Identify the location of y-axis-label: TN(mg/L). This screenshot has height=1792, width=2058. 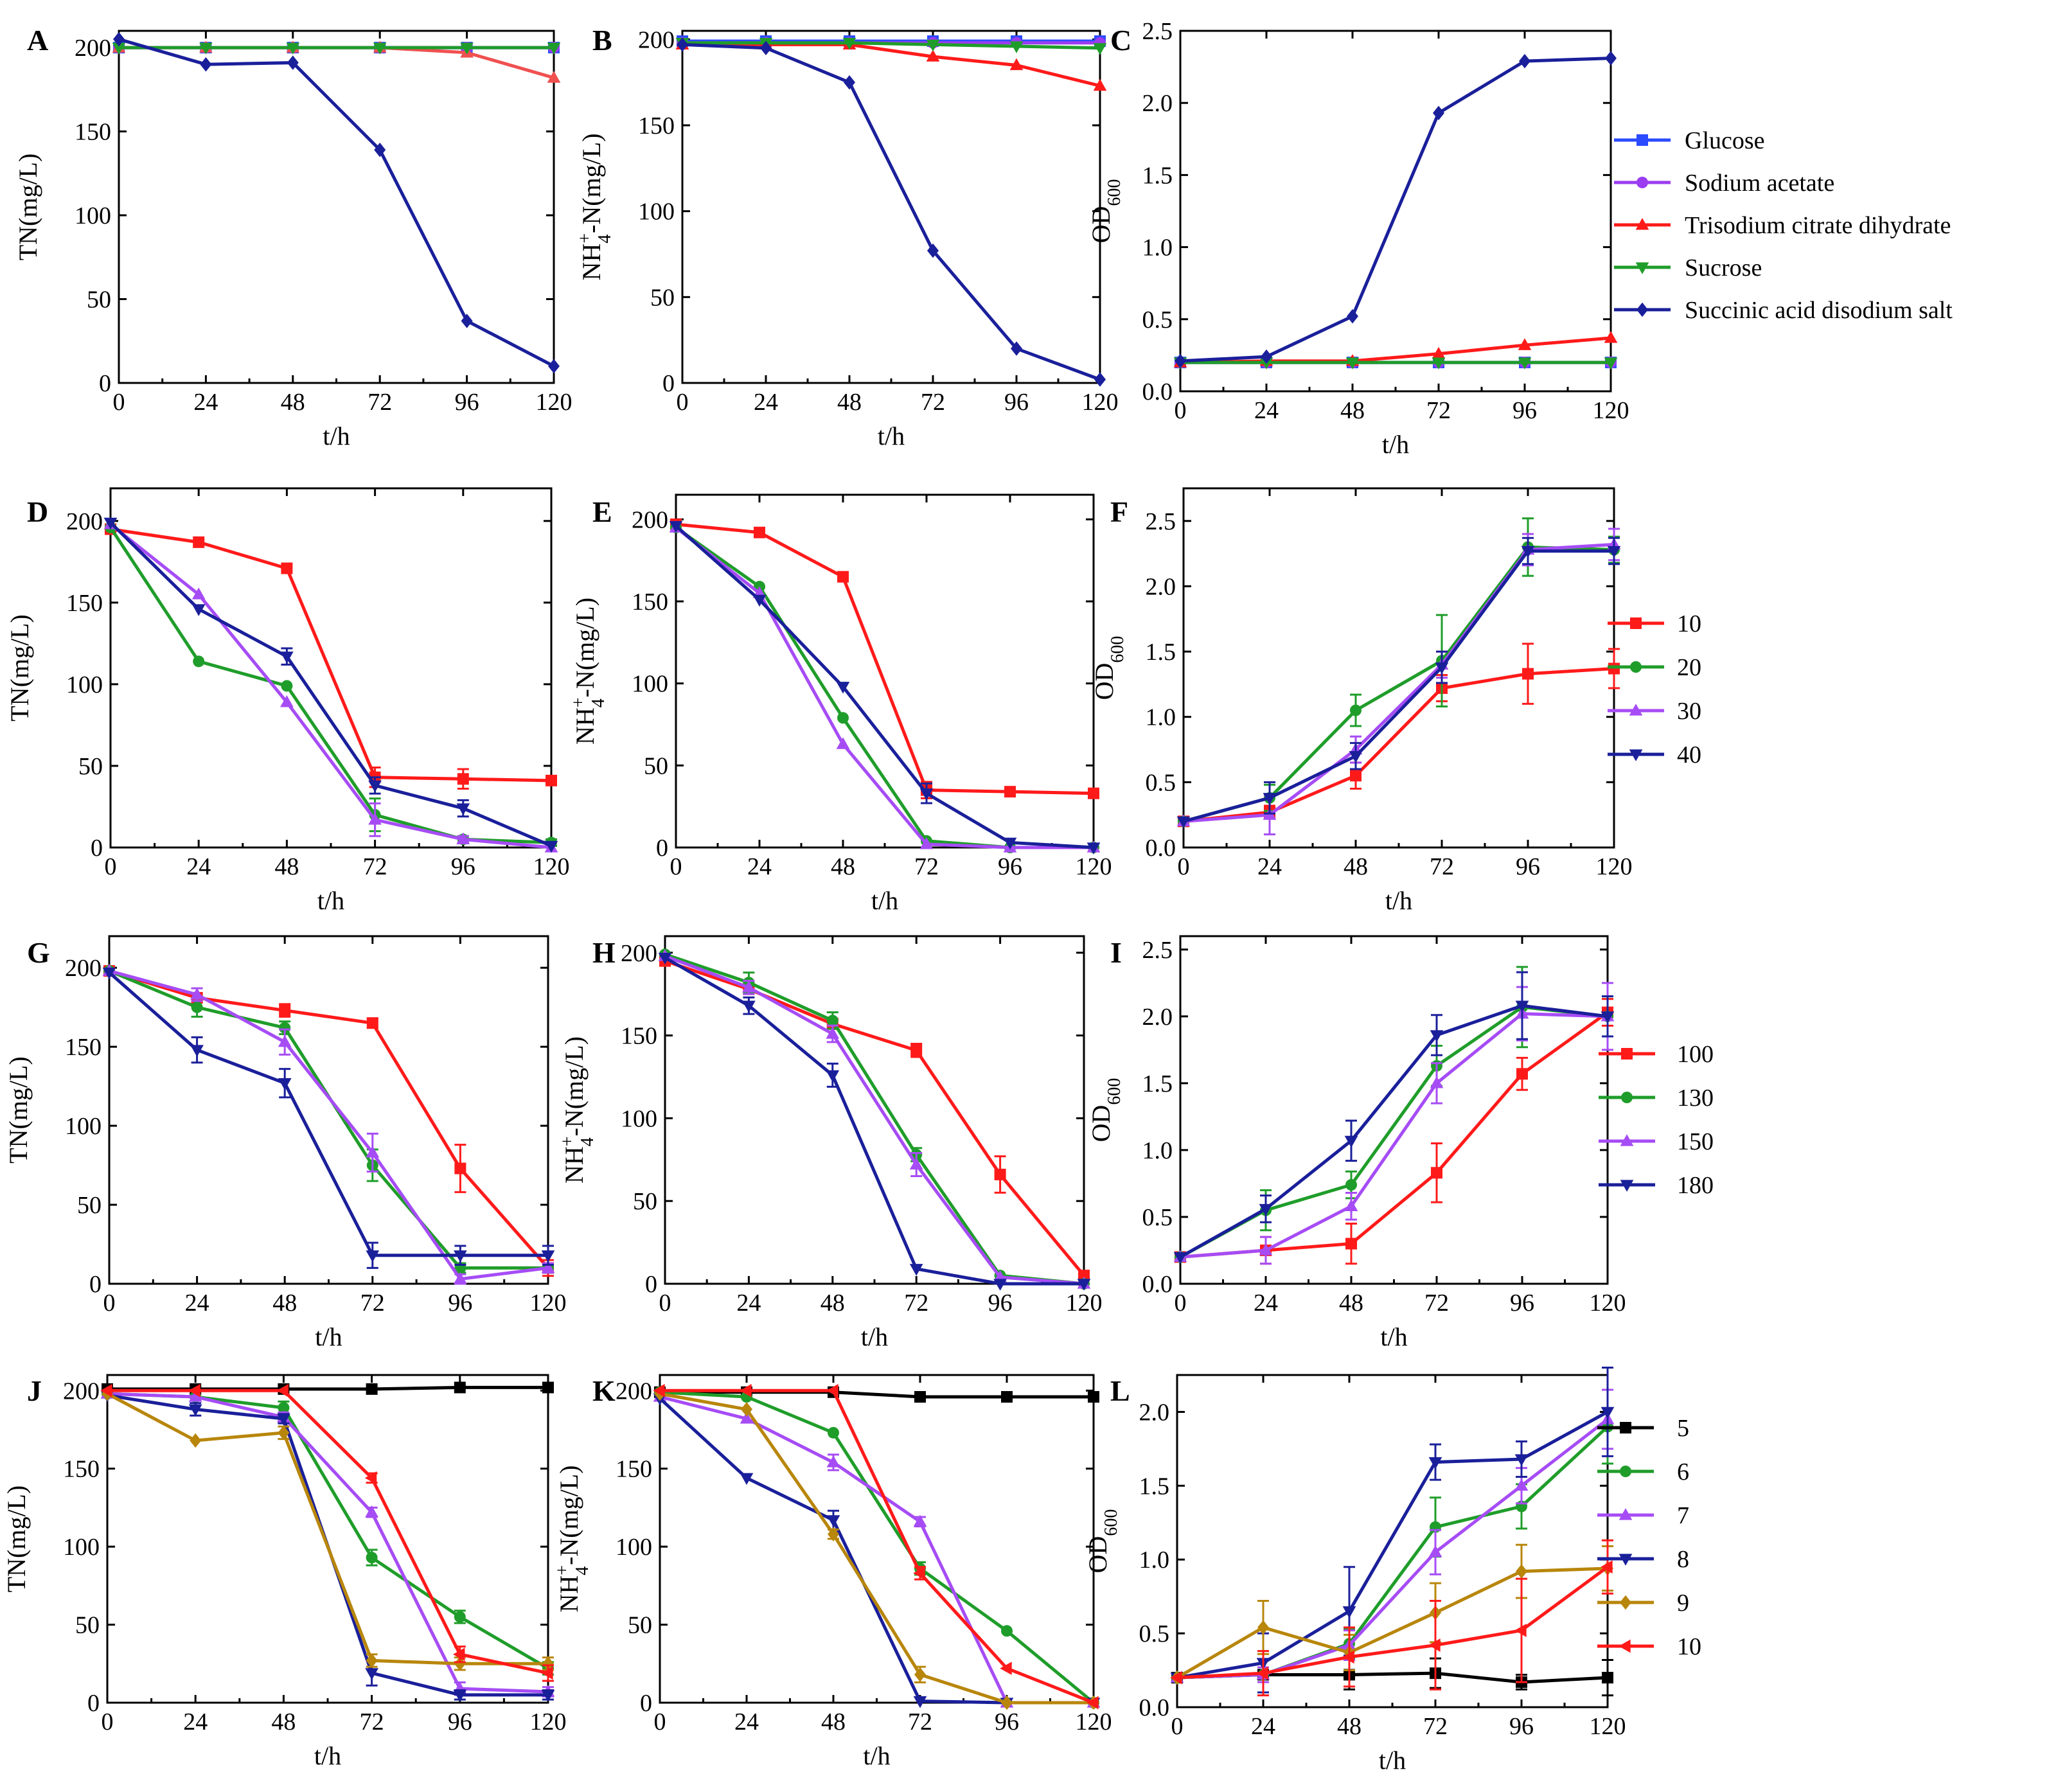
(19, 668).